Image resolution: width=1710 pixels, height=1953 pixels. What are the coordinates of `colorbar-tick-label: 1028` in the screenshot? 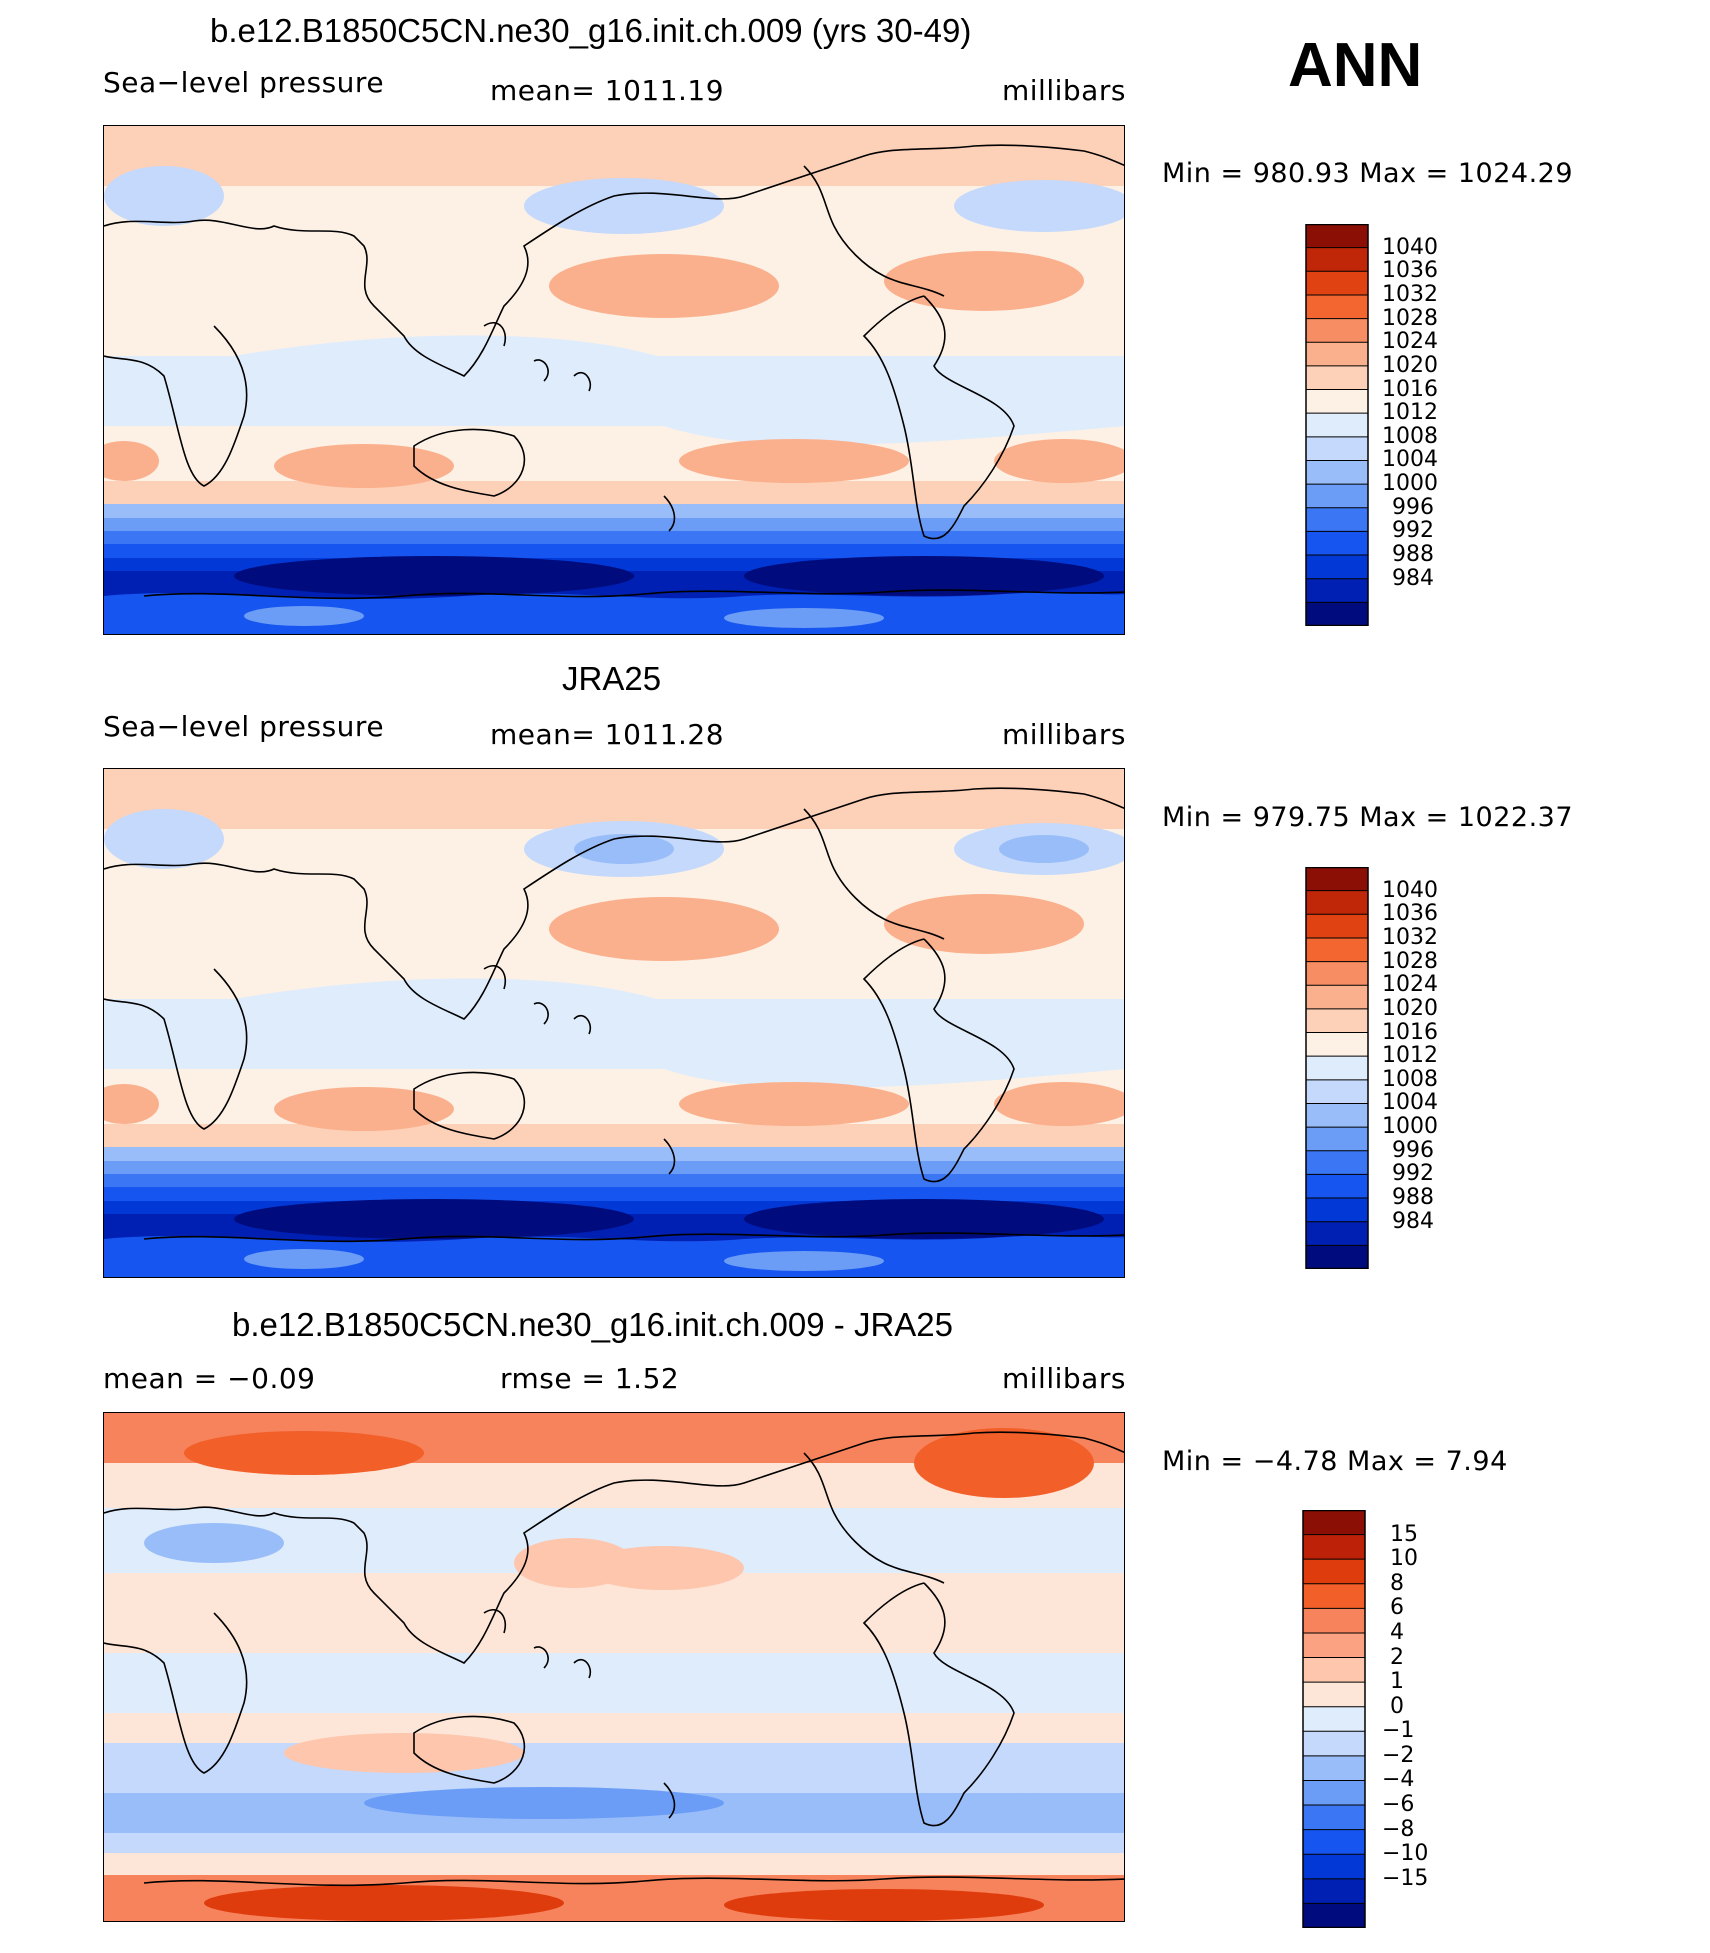 It's located at (1410, 961).